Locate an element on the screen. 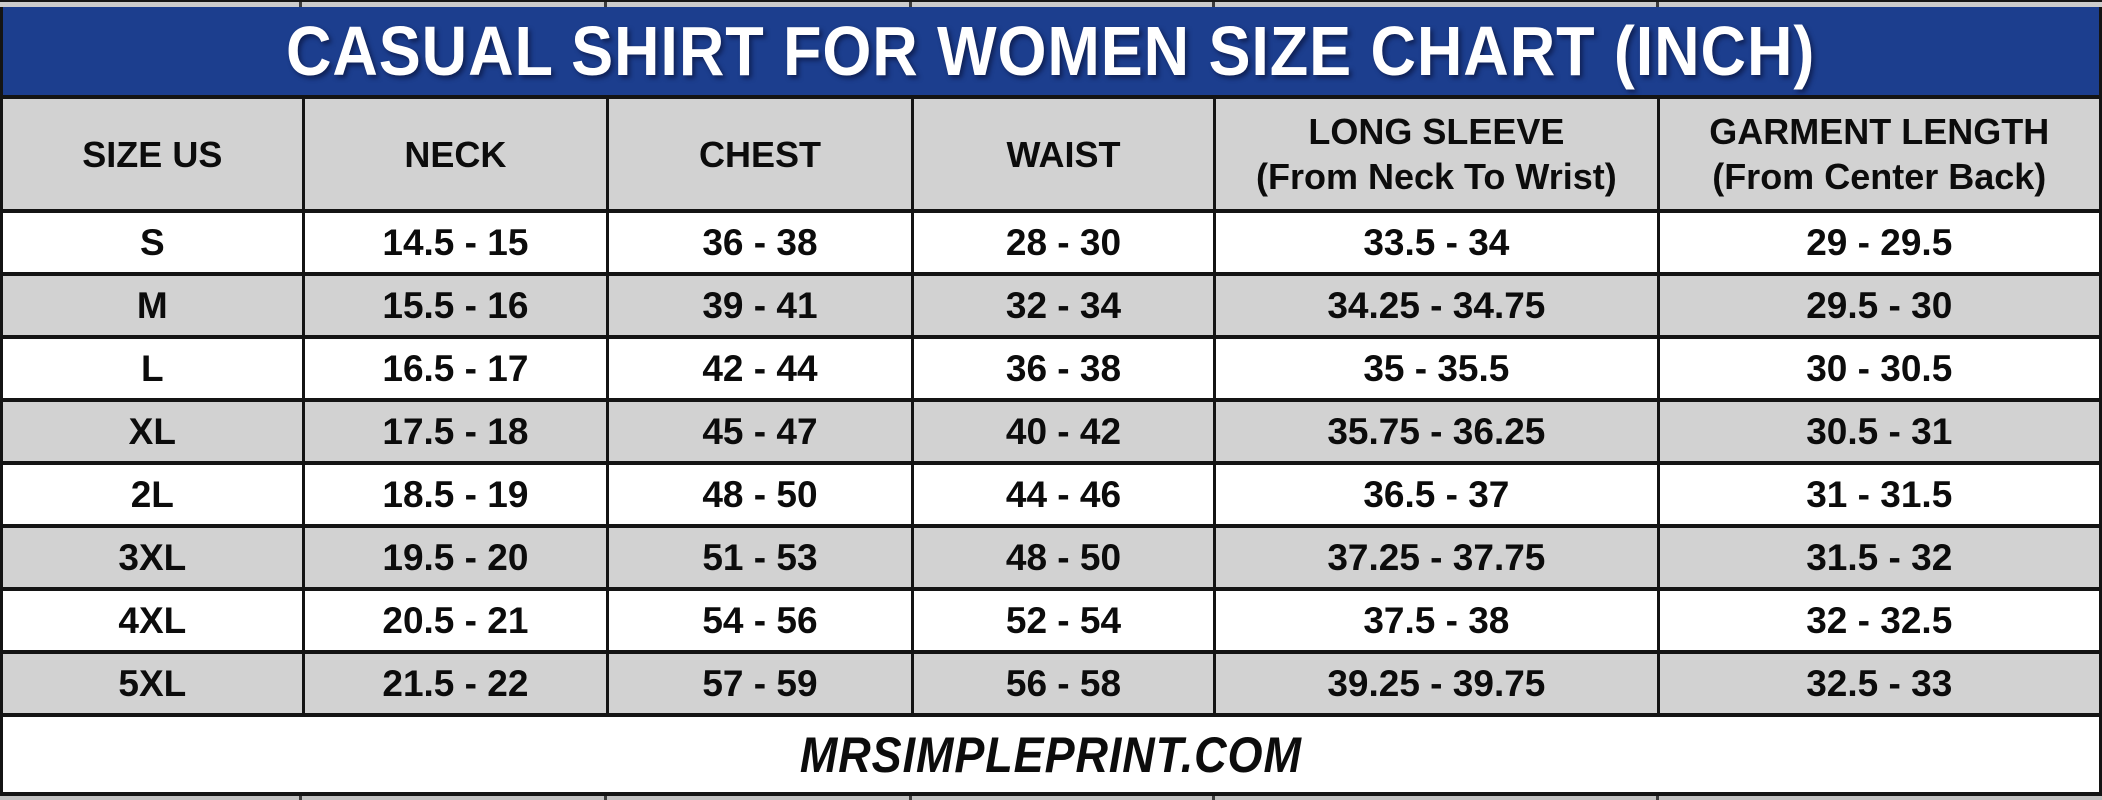  website-text: MRSIMPLEPRINT.COM is located at coordinates (1051, 754).